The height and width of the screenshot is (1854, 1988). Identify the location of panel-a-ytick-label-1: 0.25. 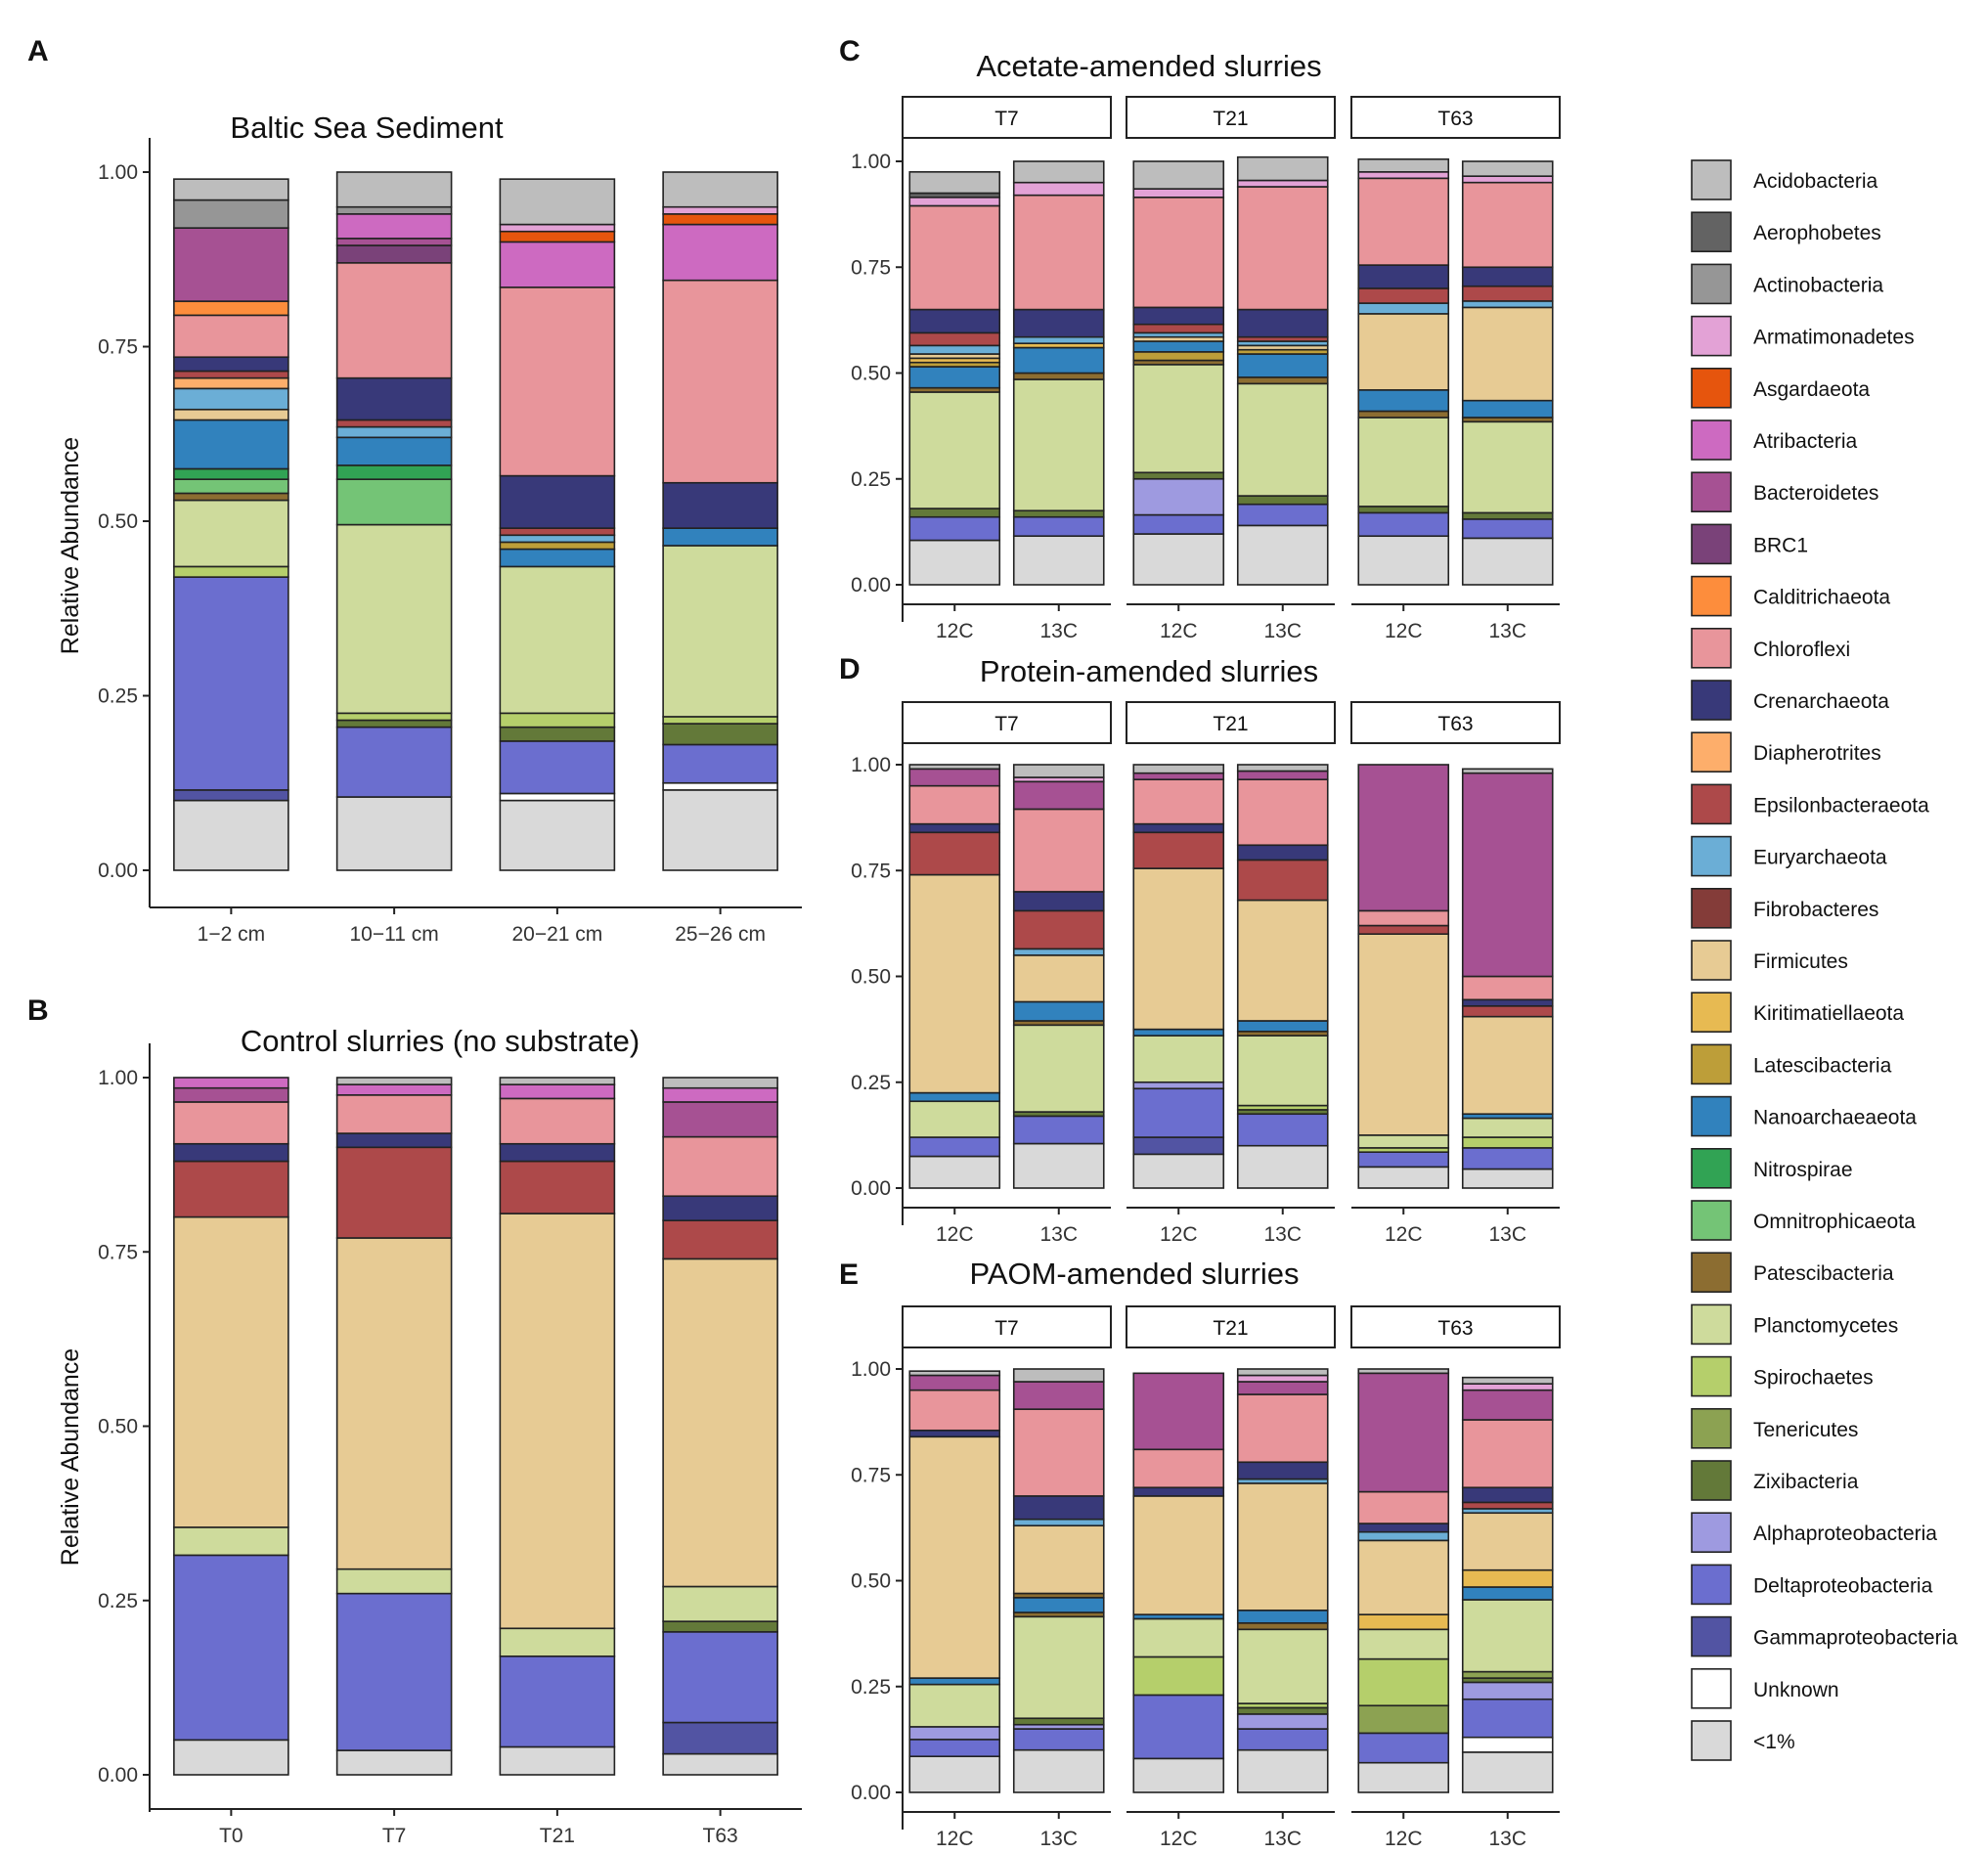
(118, 696).